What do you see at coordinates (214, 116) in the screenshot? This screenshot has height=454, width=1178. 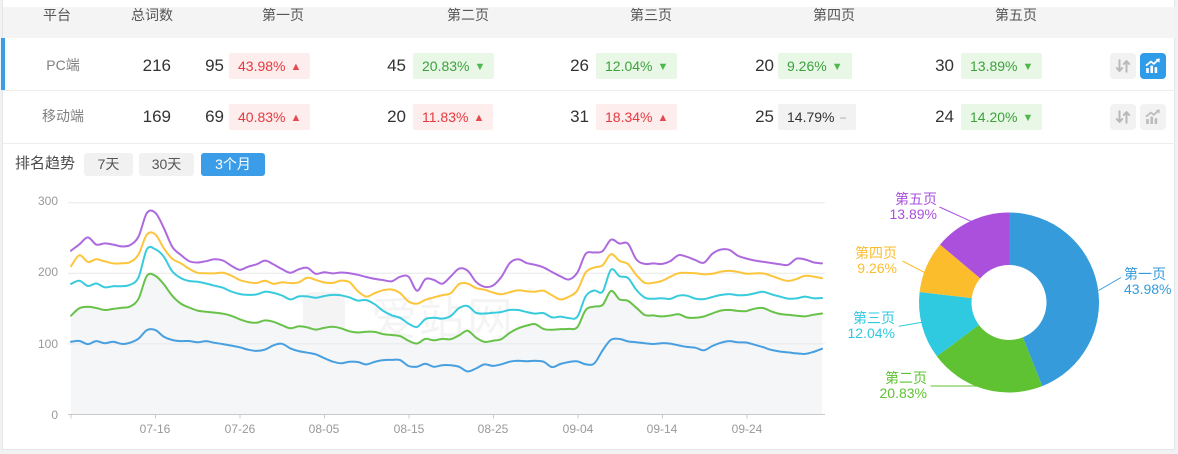 I see `page1-count: 69` at bounding box center [214, 116].